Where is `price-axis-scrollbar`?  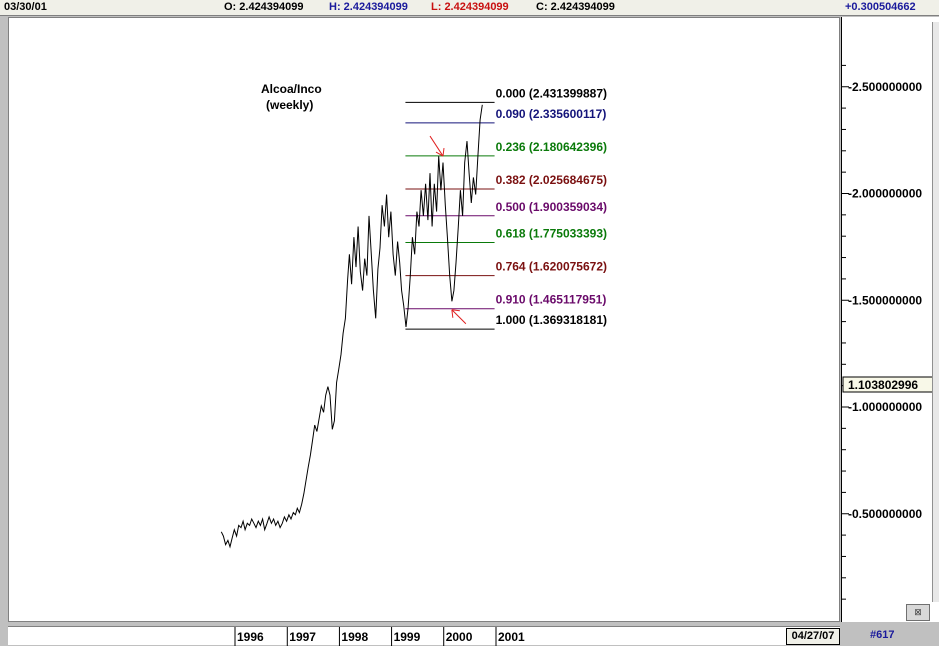
price-axis-scrollbar is located at coordinates (935, 312).